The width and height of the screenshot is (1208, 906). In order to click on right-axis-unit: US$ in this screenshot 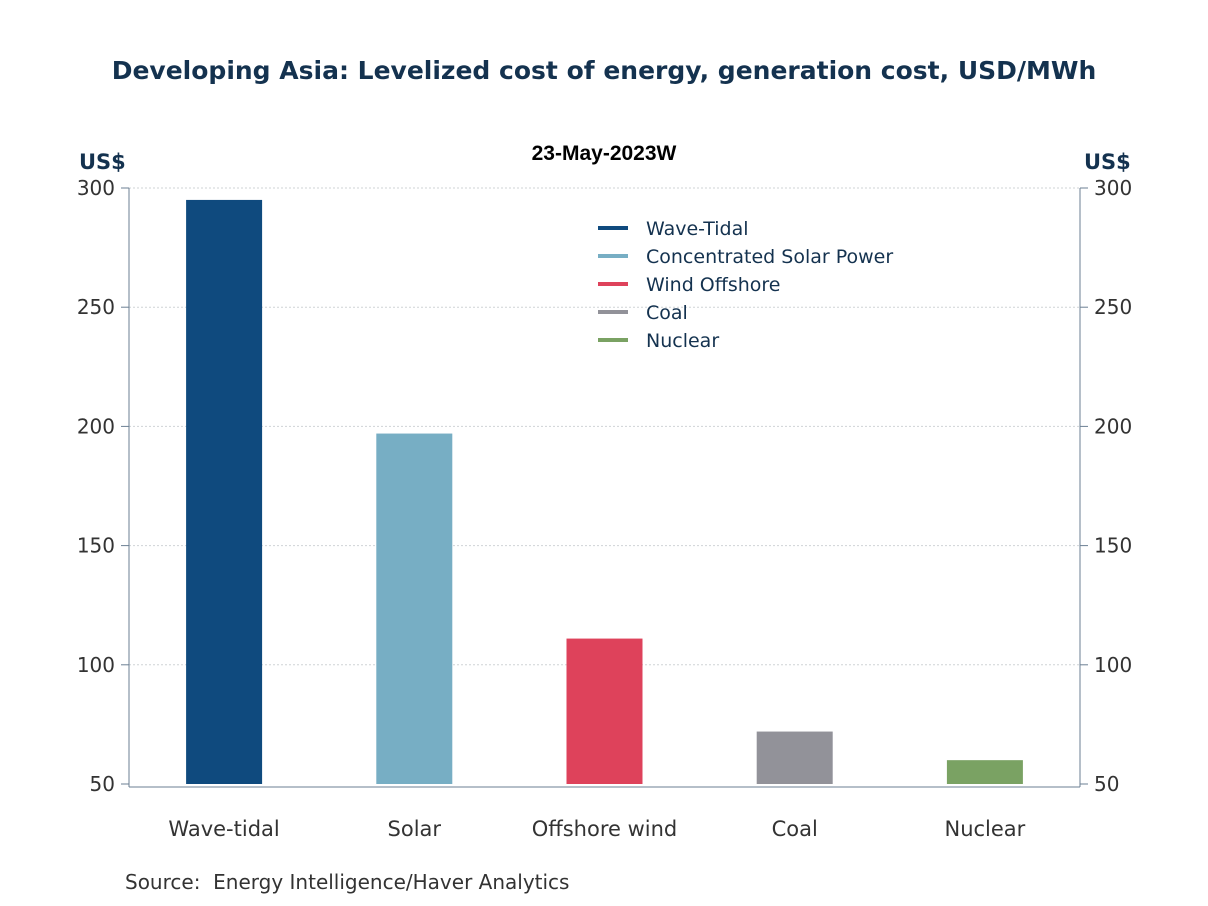, I will do `click(1107, 162)`.